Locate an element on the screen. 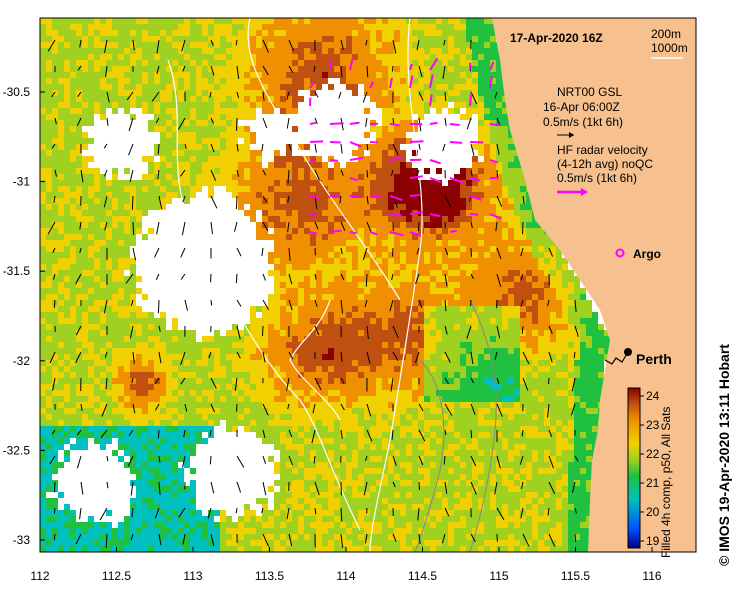 Image resolution: width=739 pixels, height=592 pixels. y-tick-label: -31.5 is located at coordinates (17, 271).